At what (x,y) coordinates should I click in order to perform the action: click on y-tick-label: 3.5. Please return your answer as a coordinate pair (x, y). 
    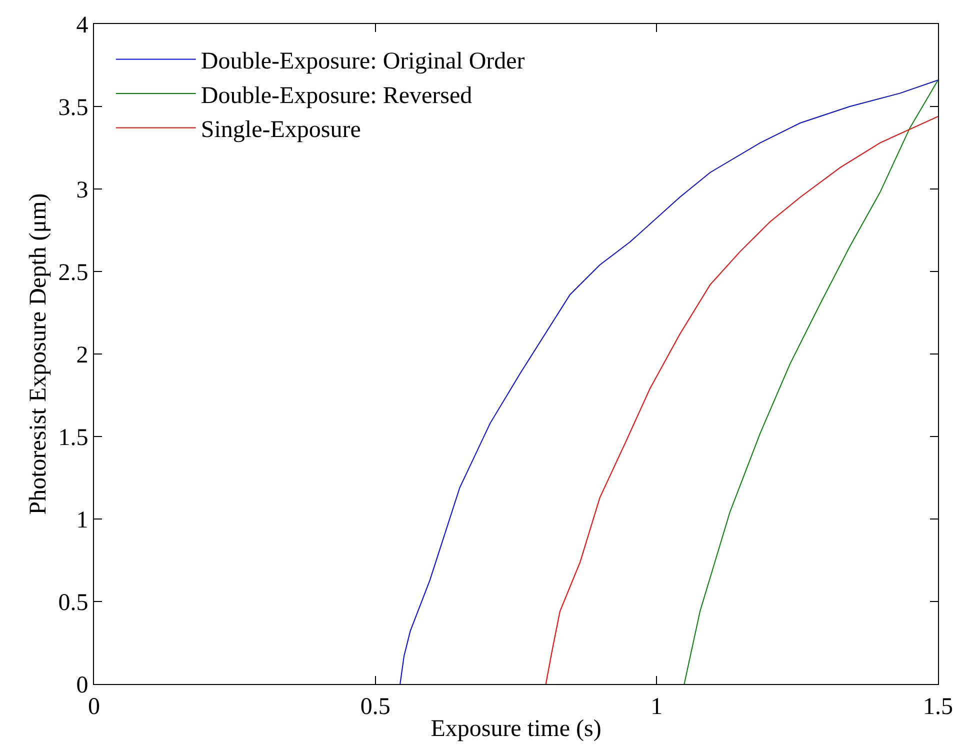
    Looking at the image, I should click on (73, 107).